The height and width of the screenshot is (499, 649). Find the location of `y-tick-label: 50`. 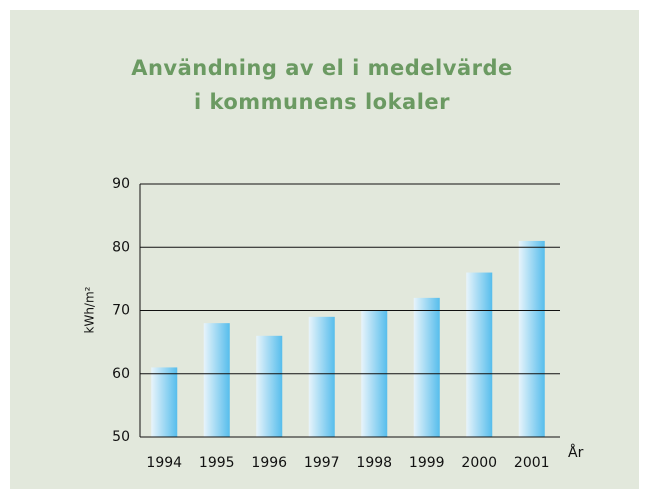

y-tick-label: 50 is located at coordinates (121, 437).